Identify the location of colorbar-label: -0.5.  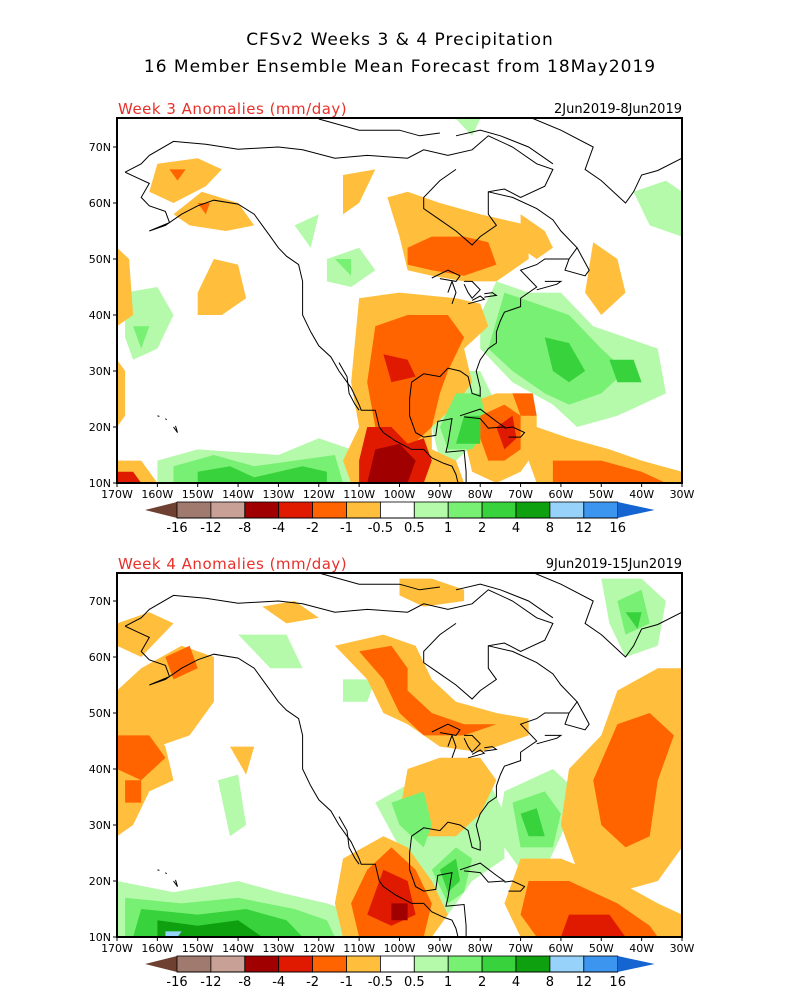
(380, 982).